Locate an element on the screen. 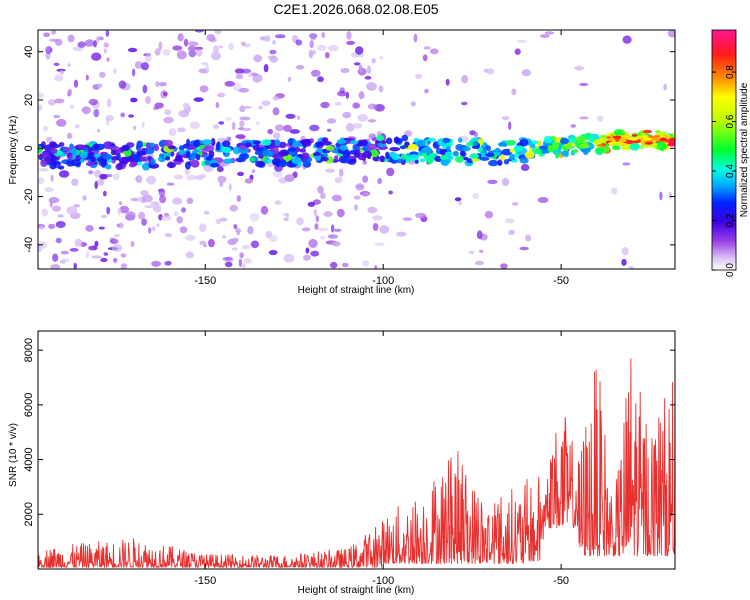 This screenshot has height=600, width=750. snr-y-tick-label: 8000 is located at coordinates (29, 350).